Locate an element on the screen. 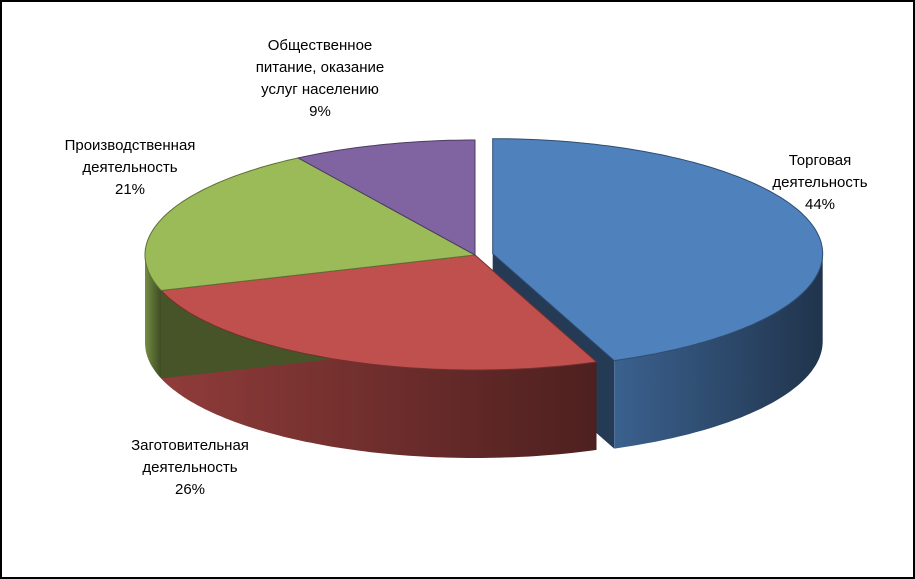 This screenshot has height=579, width=915. label-line: услуг населению is located at coordinates (320, 89).